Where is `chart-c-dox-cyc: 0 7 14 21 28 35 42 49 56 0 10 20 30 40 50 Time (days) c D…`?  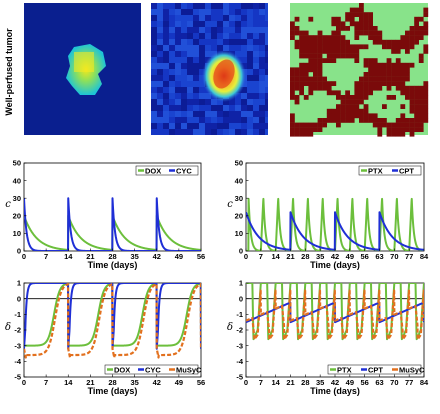 chart-c-dox-cyc: 0 7 14 21 28 35 42 49 56 0 10 20 30 40 50 Time (days) c D… is located at coordinates (105, 214).